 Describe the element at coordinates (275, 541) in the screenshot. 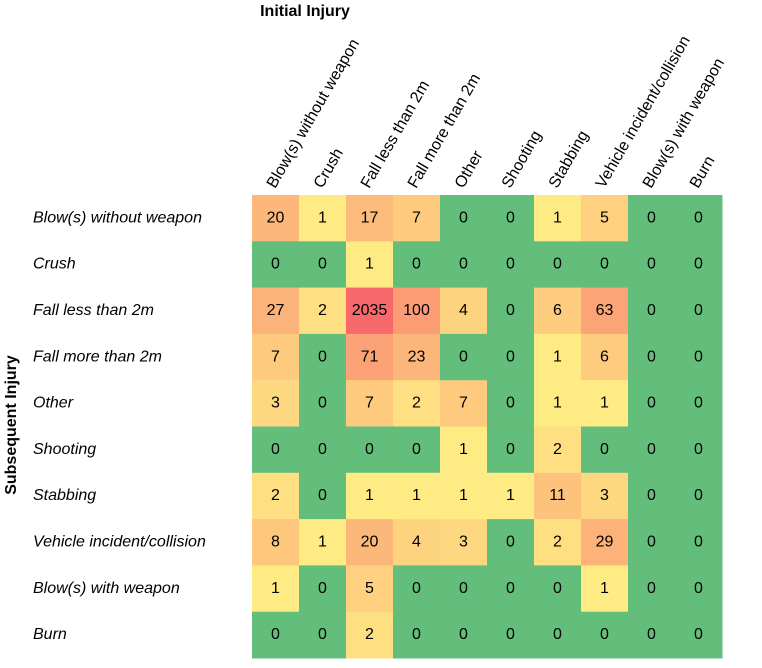

I see `cell-label: 8` at that location.